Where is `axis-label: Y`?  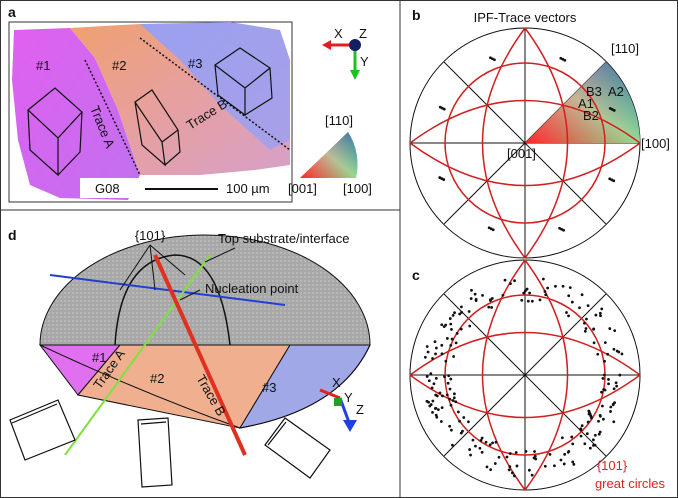
axis-label: Y is located at coordinates (364, 61).